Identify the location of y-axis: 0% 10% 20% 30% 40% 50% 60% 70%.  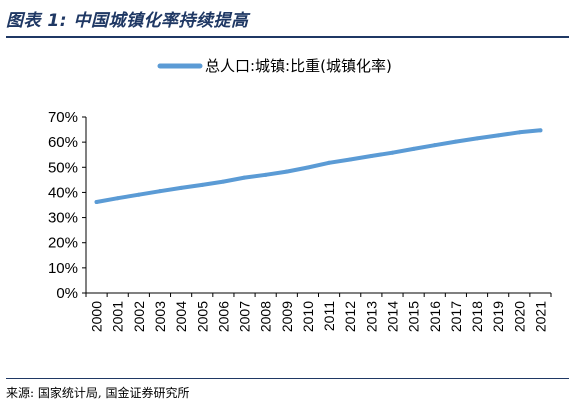
(67, 205).